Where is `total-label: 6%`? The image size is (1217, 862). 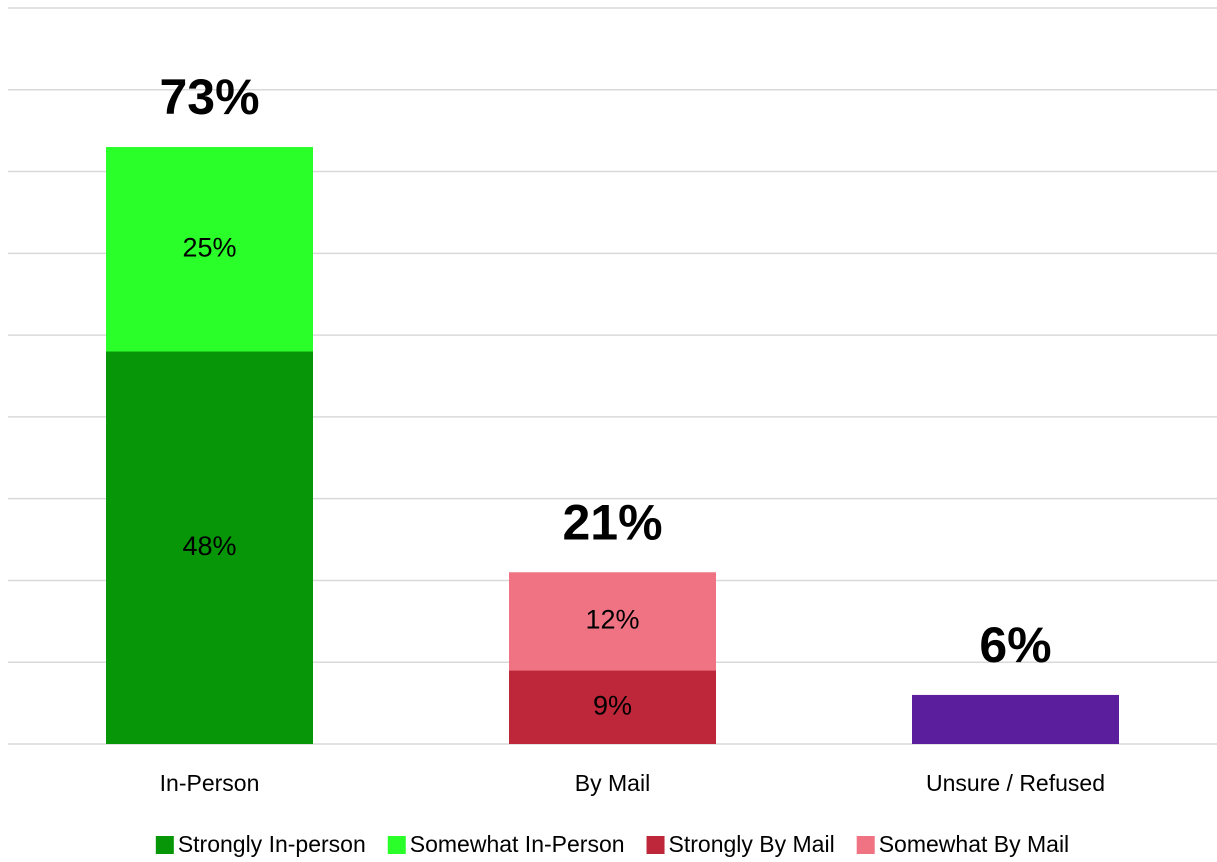
total-label: 6% is located at coordinates (1015, 645).